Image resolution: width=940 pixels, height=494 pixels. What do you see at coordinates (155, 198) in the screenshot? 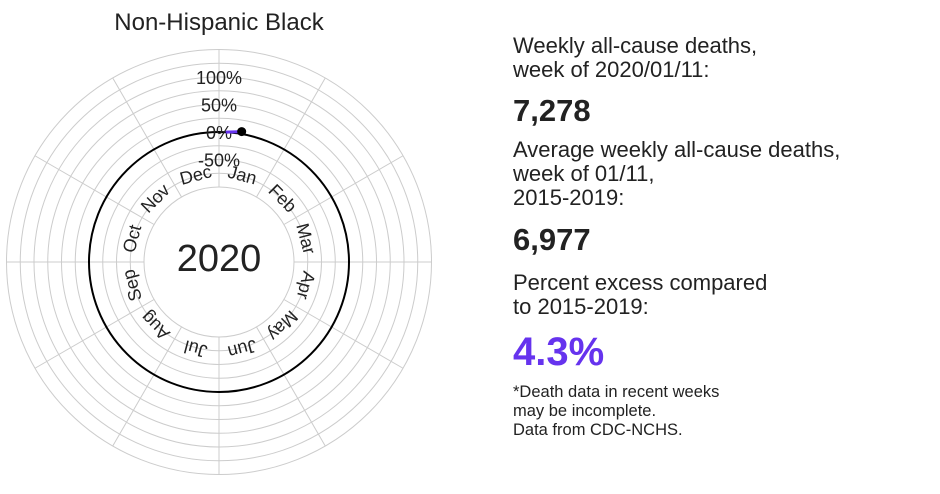
I see `month-label: Nov` at bounding box center [155, 198].